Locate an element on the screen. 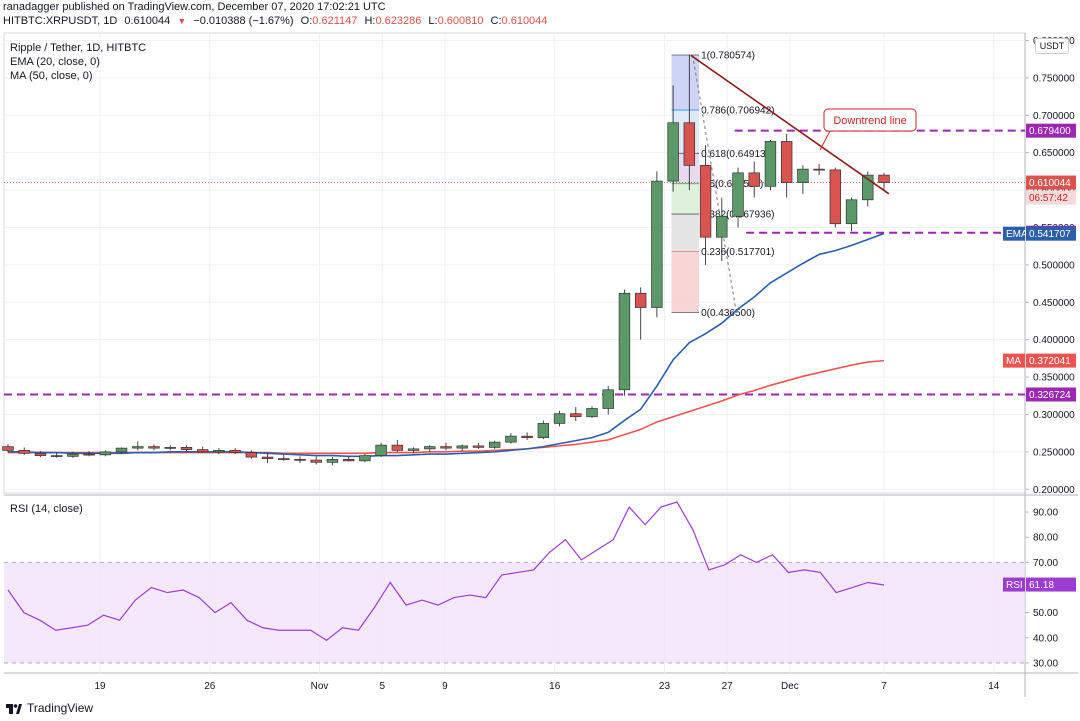 The image size is (1080, 721). countdown-tag-label: 06:57:42 is located at coordinates (1048, 198).